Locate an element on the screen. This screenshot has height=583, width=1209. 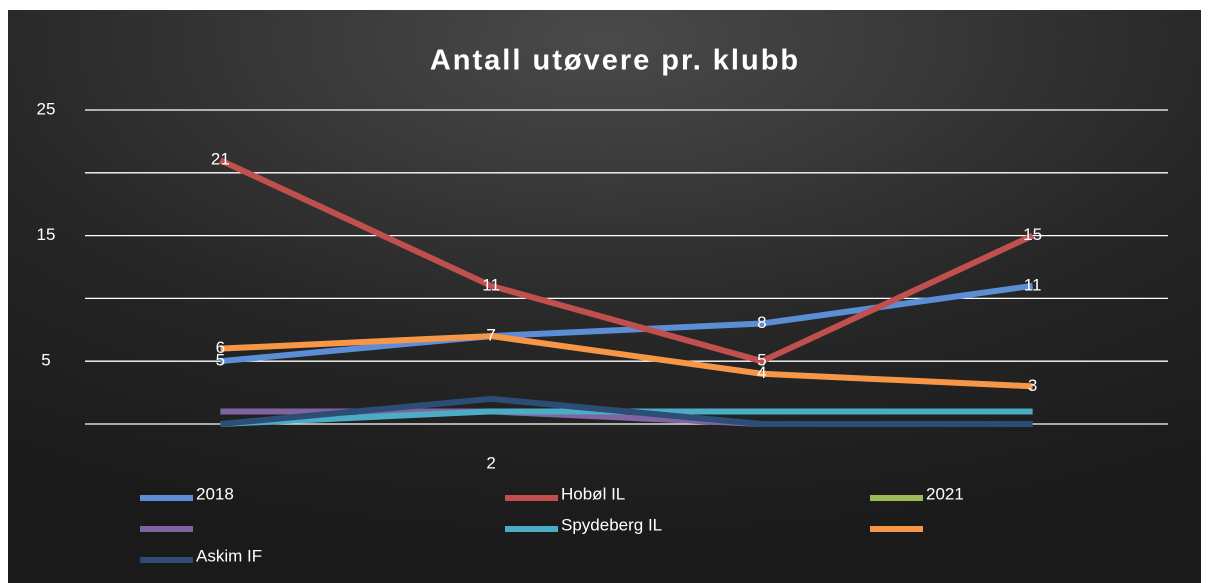
chart-title: Antall utøvere pr. klubb is located at coordinates (615, 61).